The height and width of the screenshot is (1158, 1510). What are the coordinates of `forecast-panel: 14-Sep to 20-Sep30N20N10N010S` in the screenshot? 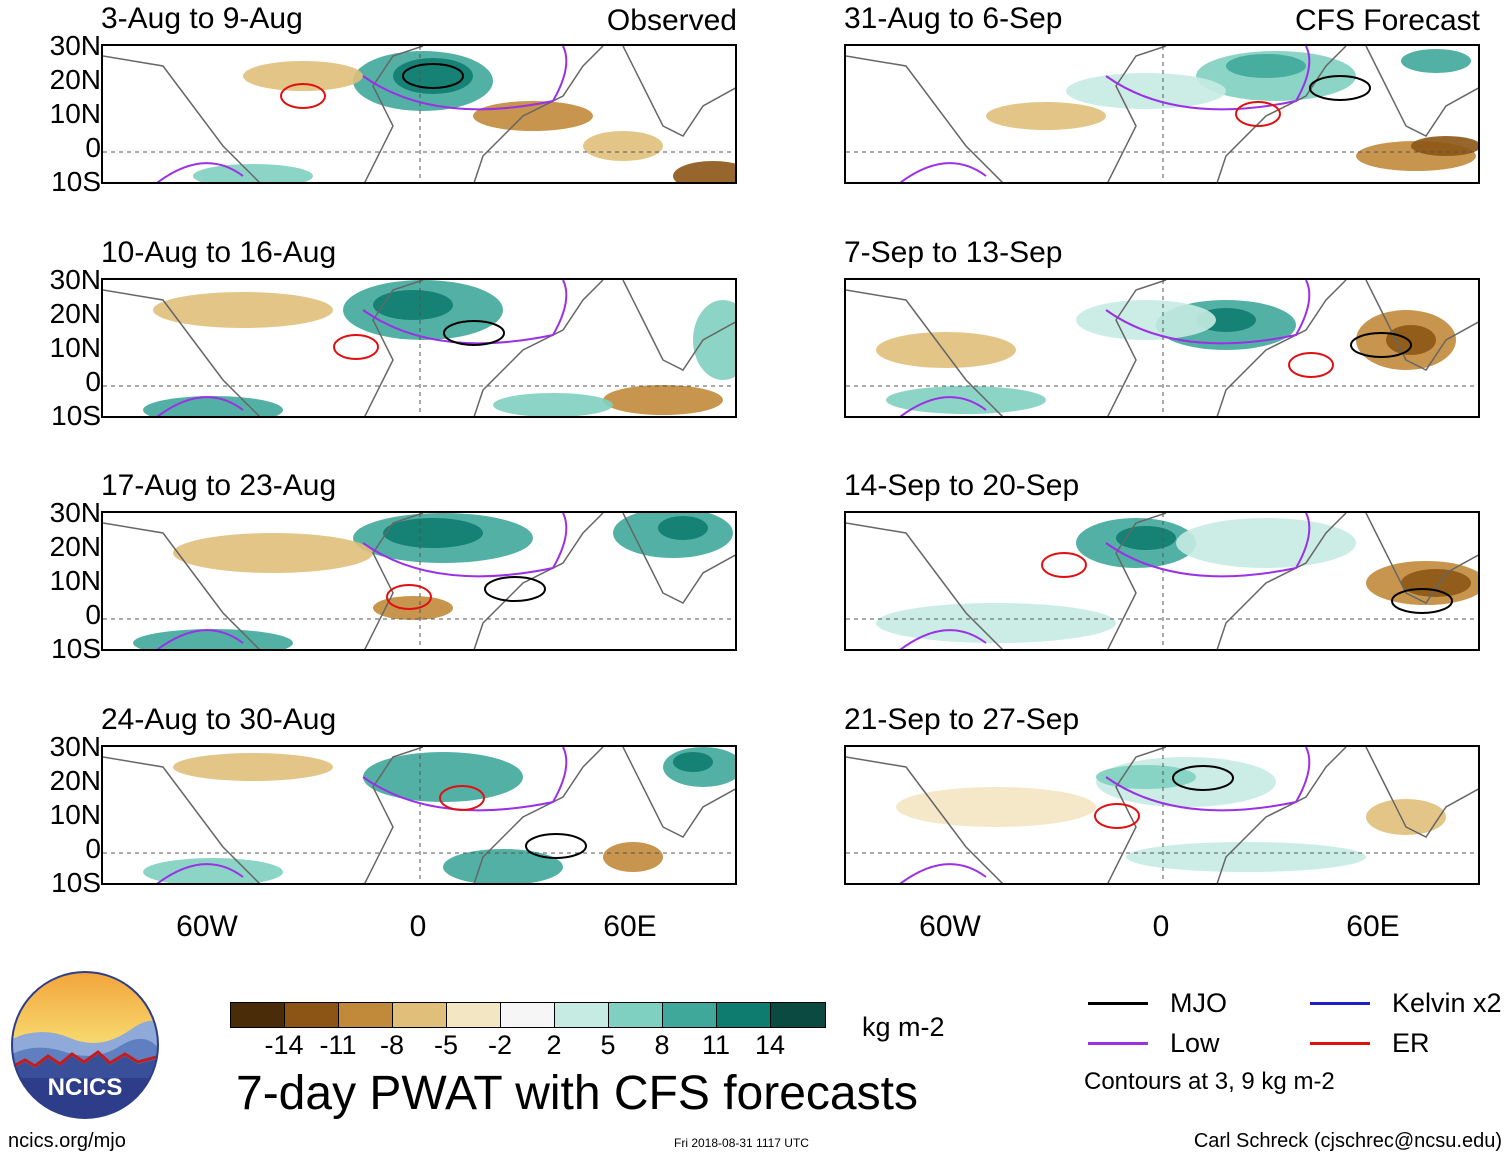 It's located at (1162, 560).